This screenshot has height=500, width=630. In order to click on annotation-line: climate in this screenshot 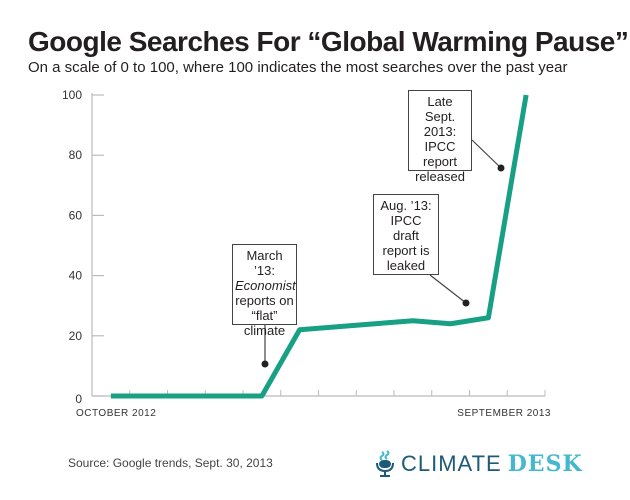, I will do `click(264, 330)`.